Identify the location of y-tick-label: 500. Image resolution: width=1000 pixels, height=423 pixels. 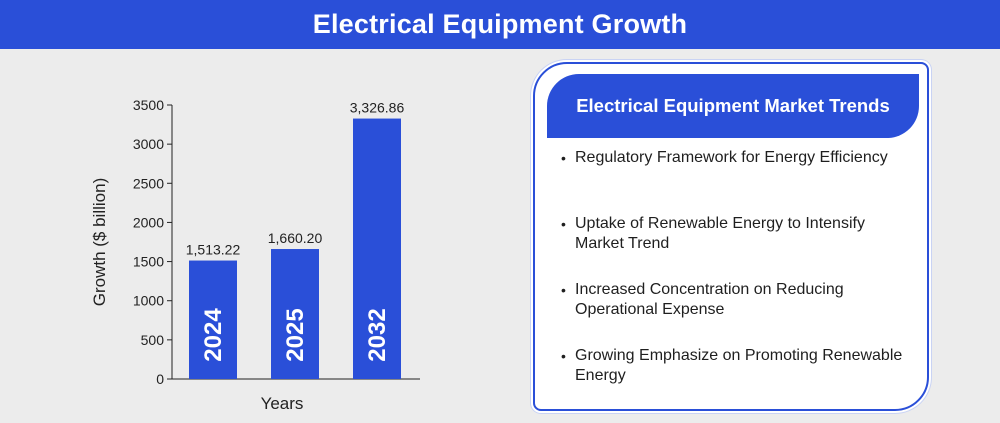
(153, 340).